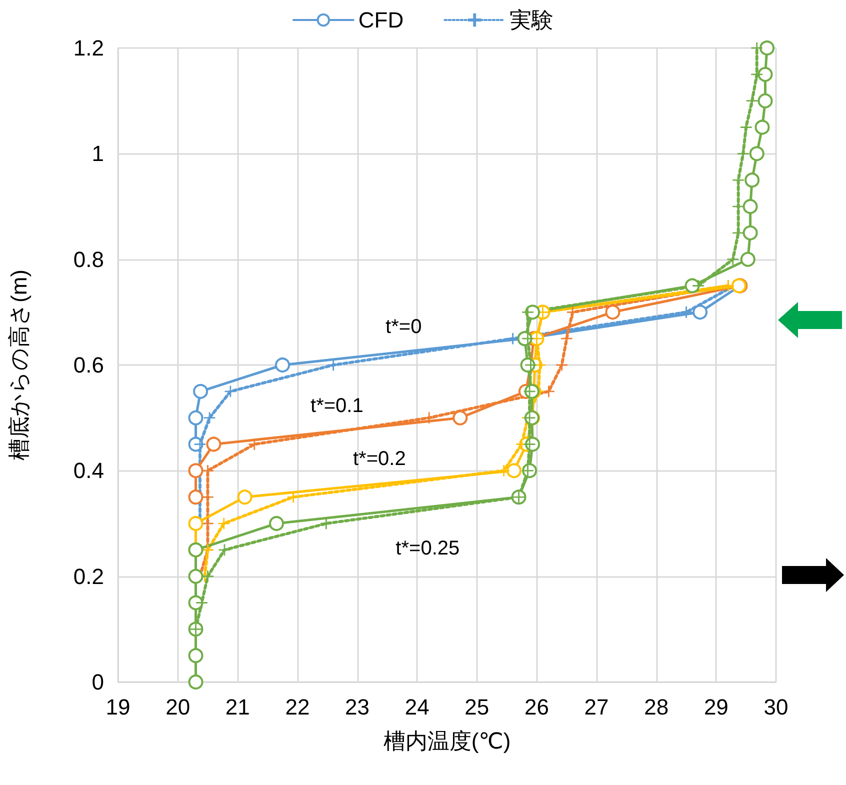 The width and height of the screenshot is (846, 785). Describe the element at coordinates (357, 707) in the screenshot. I see `x-tick-label: 23` at that location.